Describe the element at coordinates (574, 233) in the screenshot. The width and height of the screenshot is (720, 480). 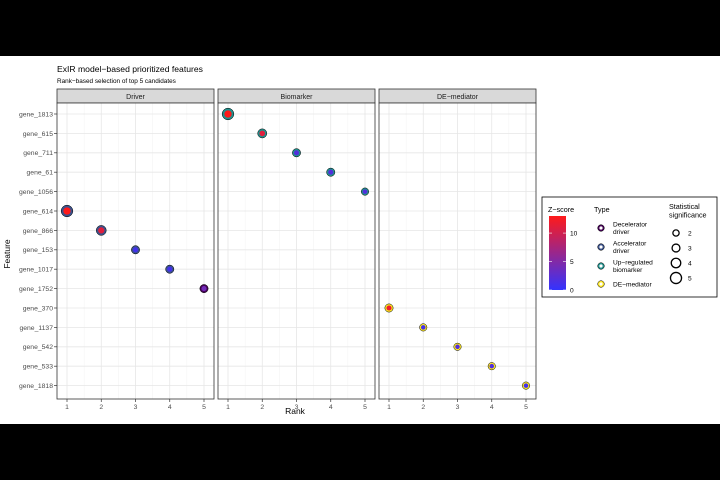
I see `zscore-tick-label: 10` at that location.